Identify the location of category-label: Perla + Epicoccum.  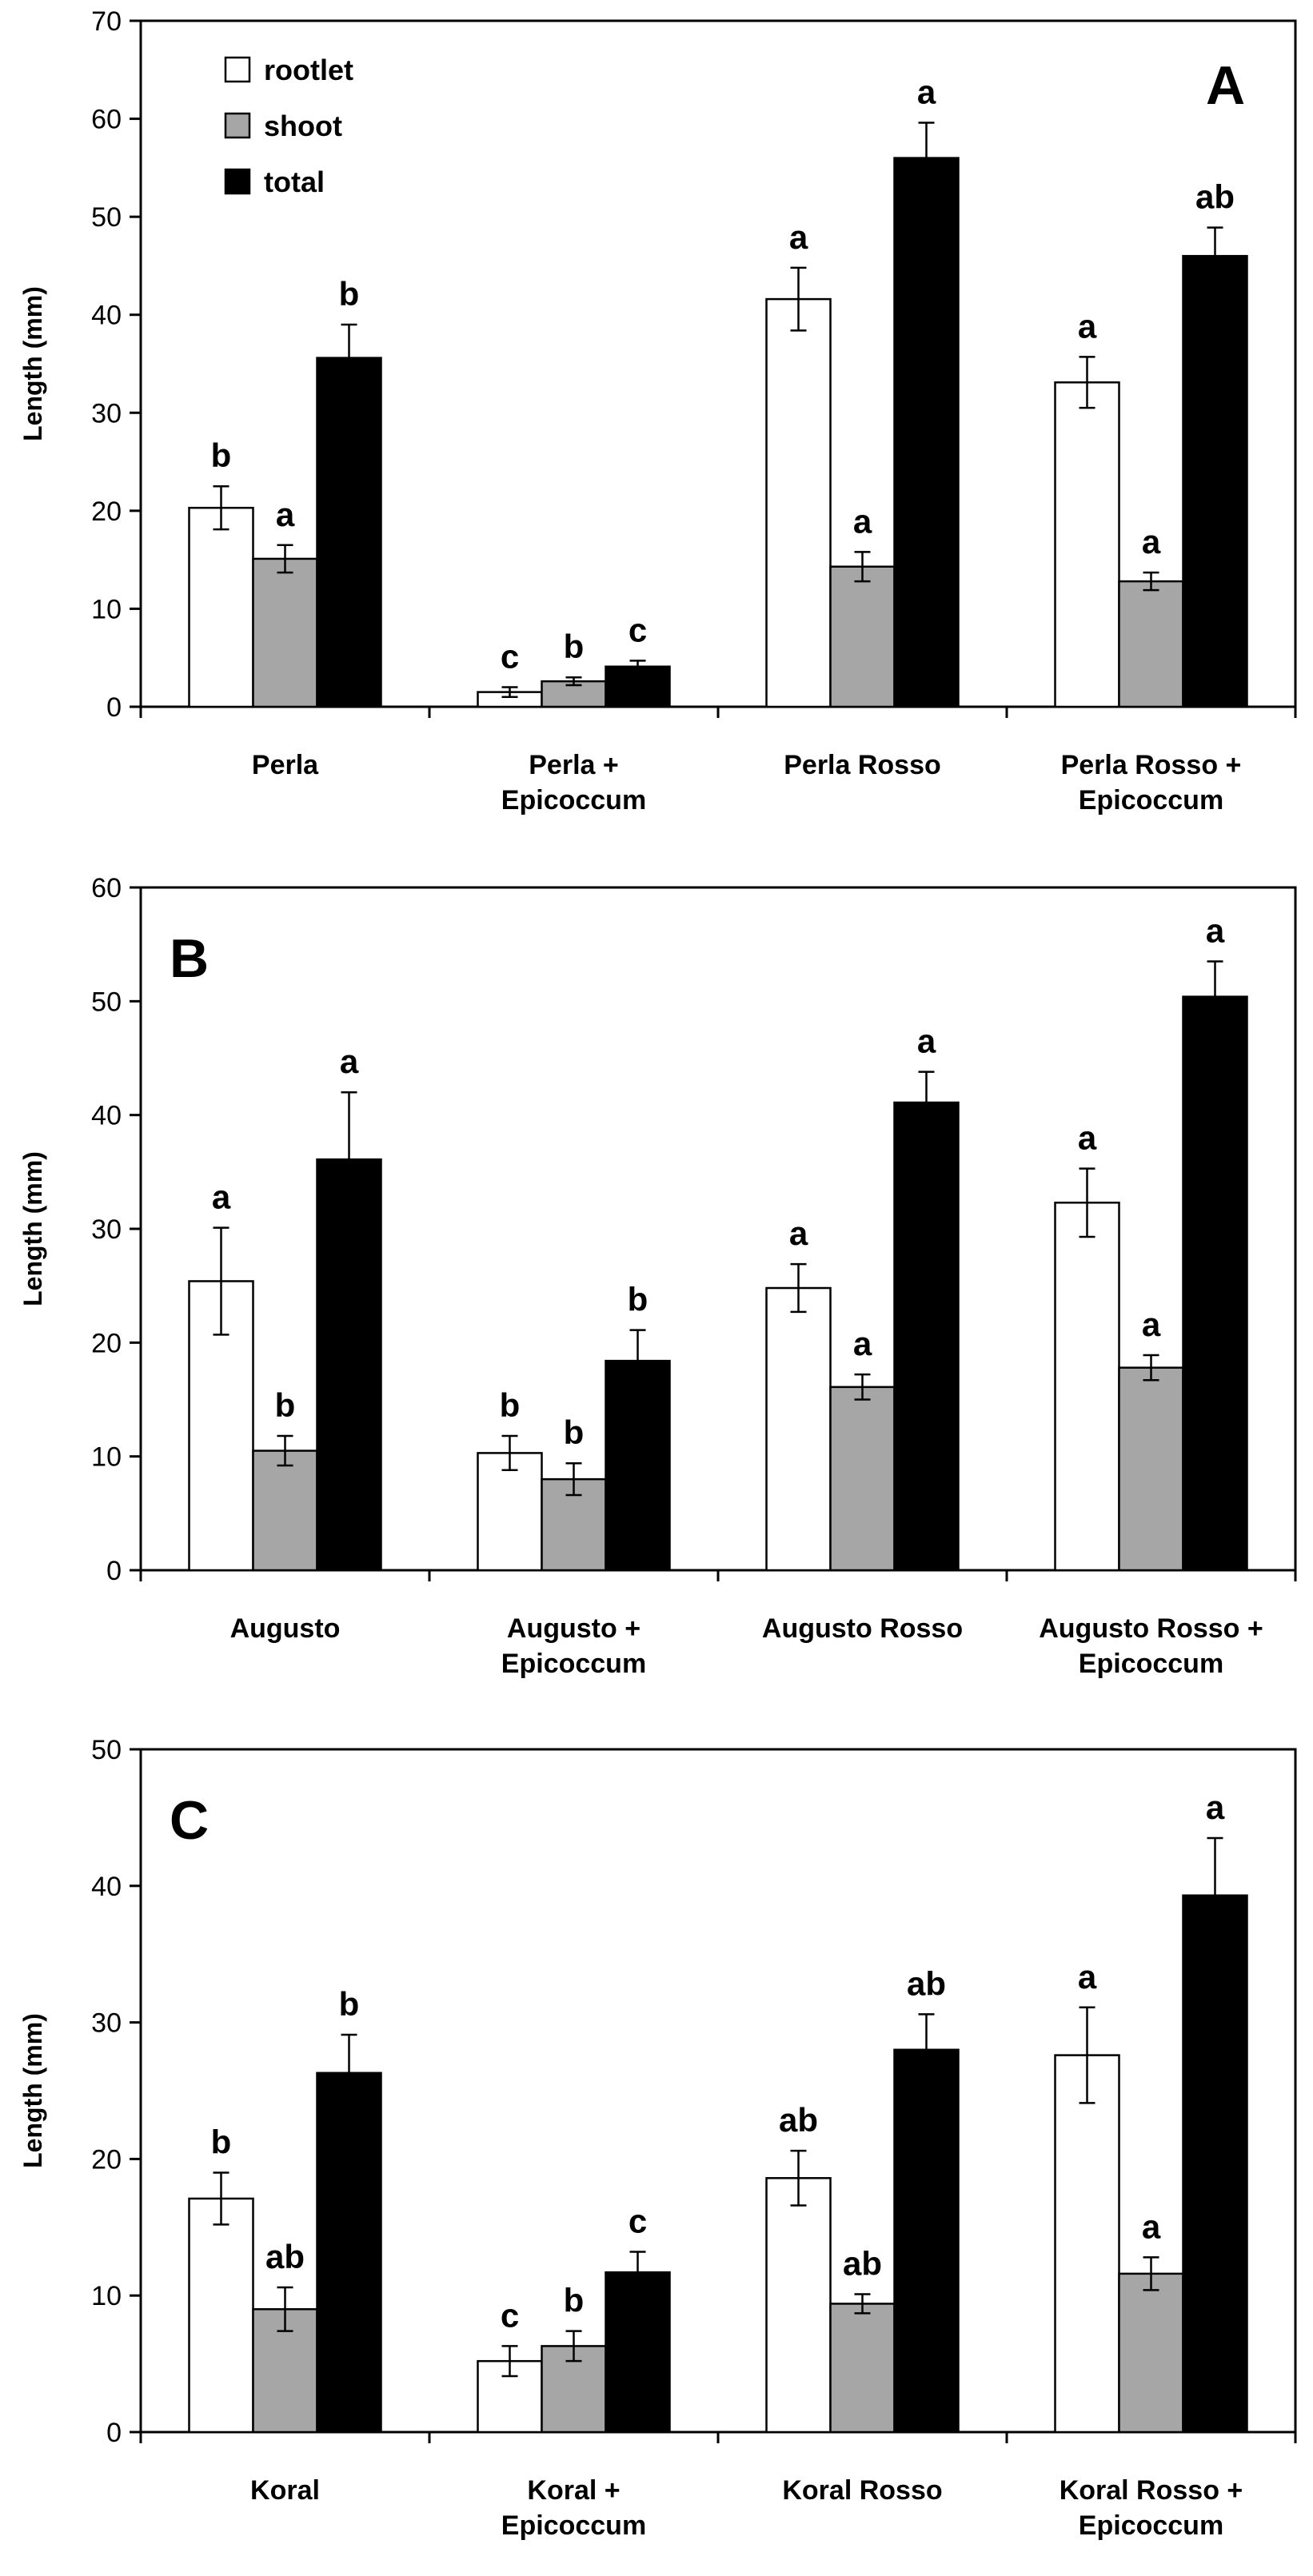
(573, 782).